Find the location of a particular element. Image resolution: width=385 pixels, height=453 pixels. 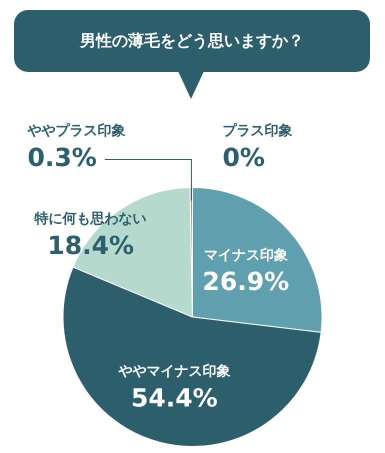

category-label: プラス印象 is located at coordinates (257, 131).